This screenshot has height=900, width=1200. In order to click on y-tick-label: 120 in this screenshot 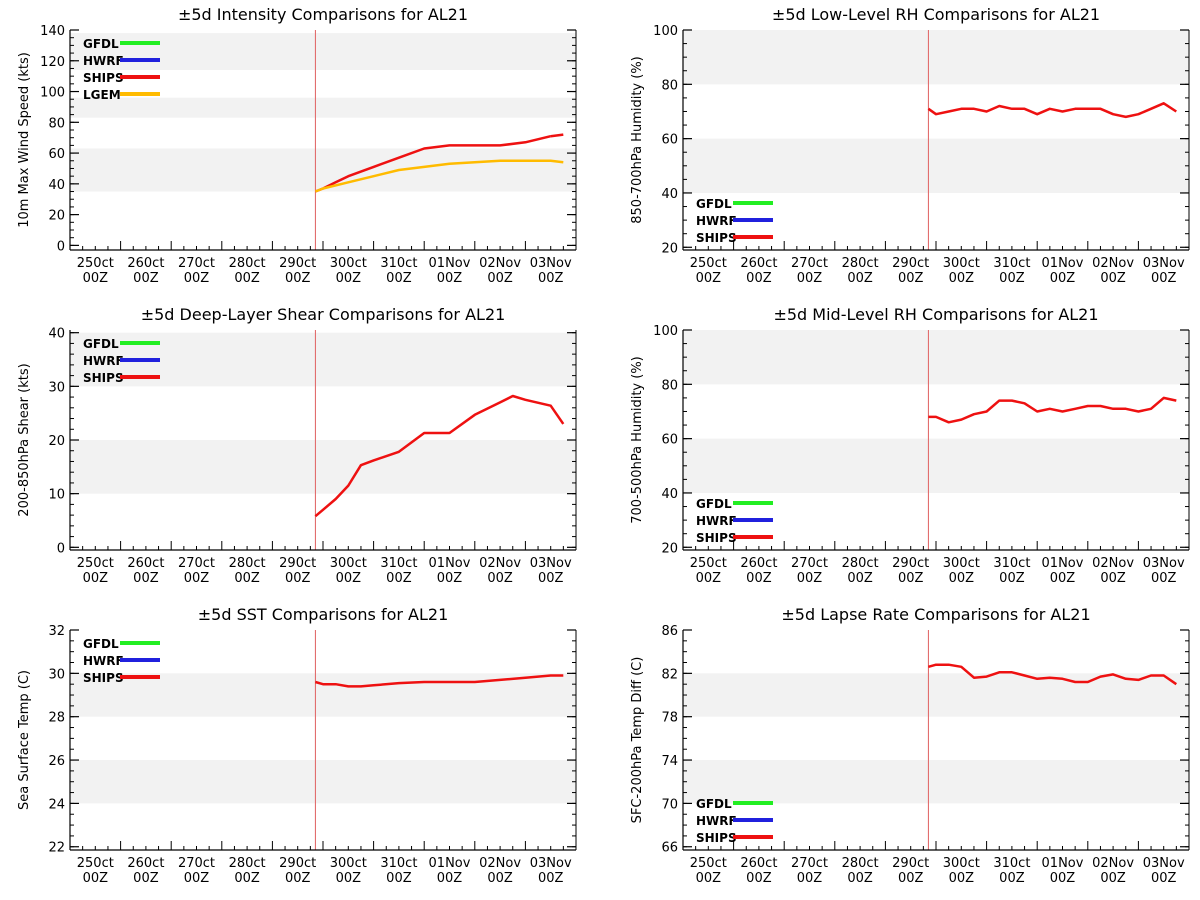, I will do `click(52, 62)`.